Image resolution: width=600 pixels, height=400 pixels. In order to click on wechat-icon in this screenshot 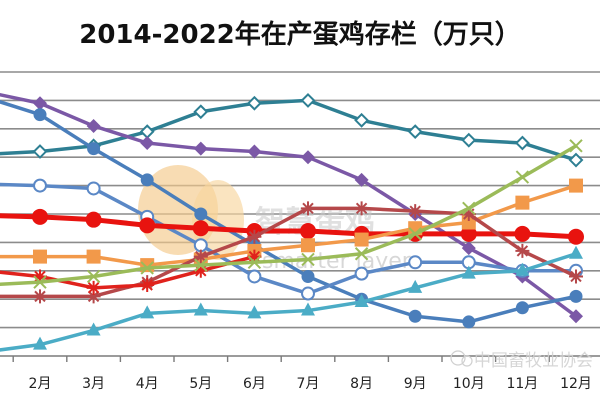, I will do `click(458, 358)`.